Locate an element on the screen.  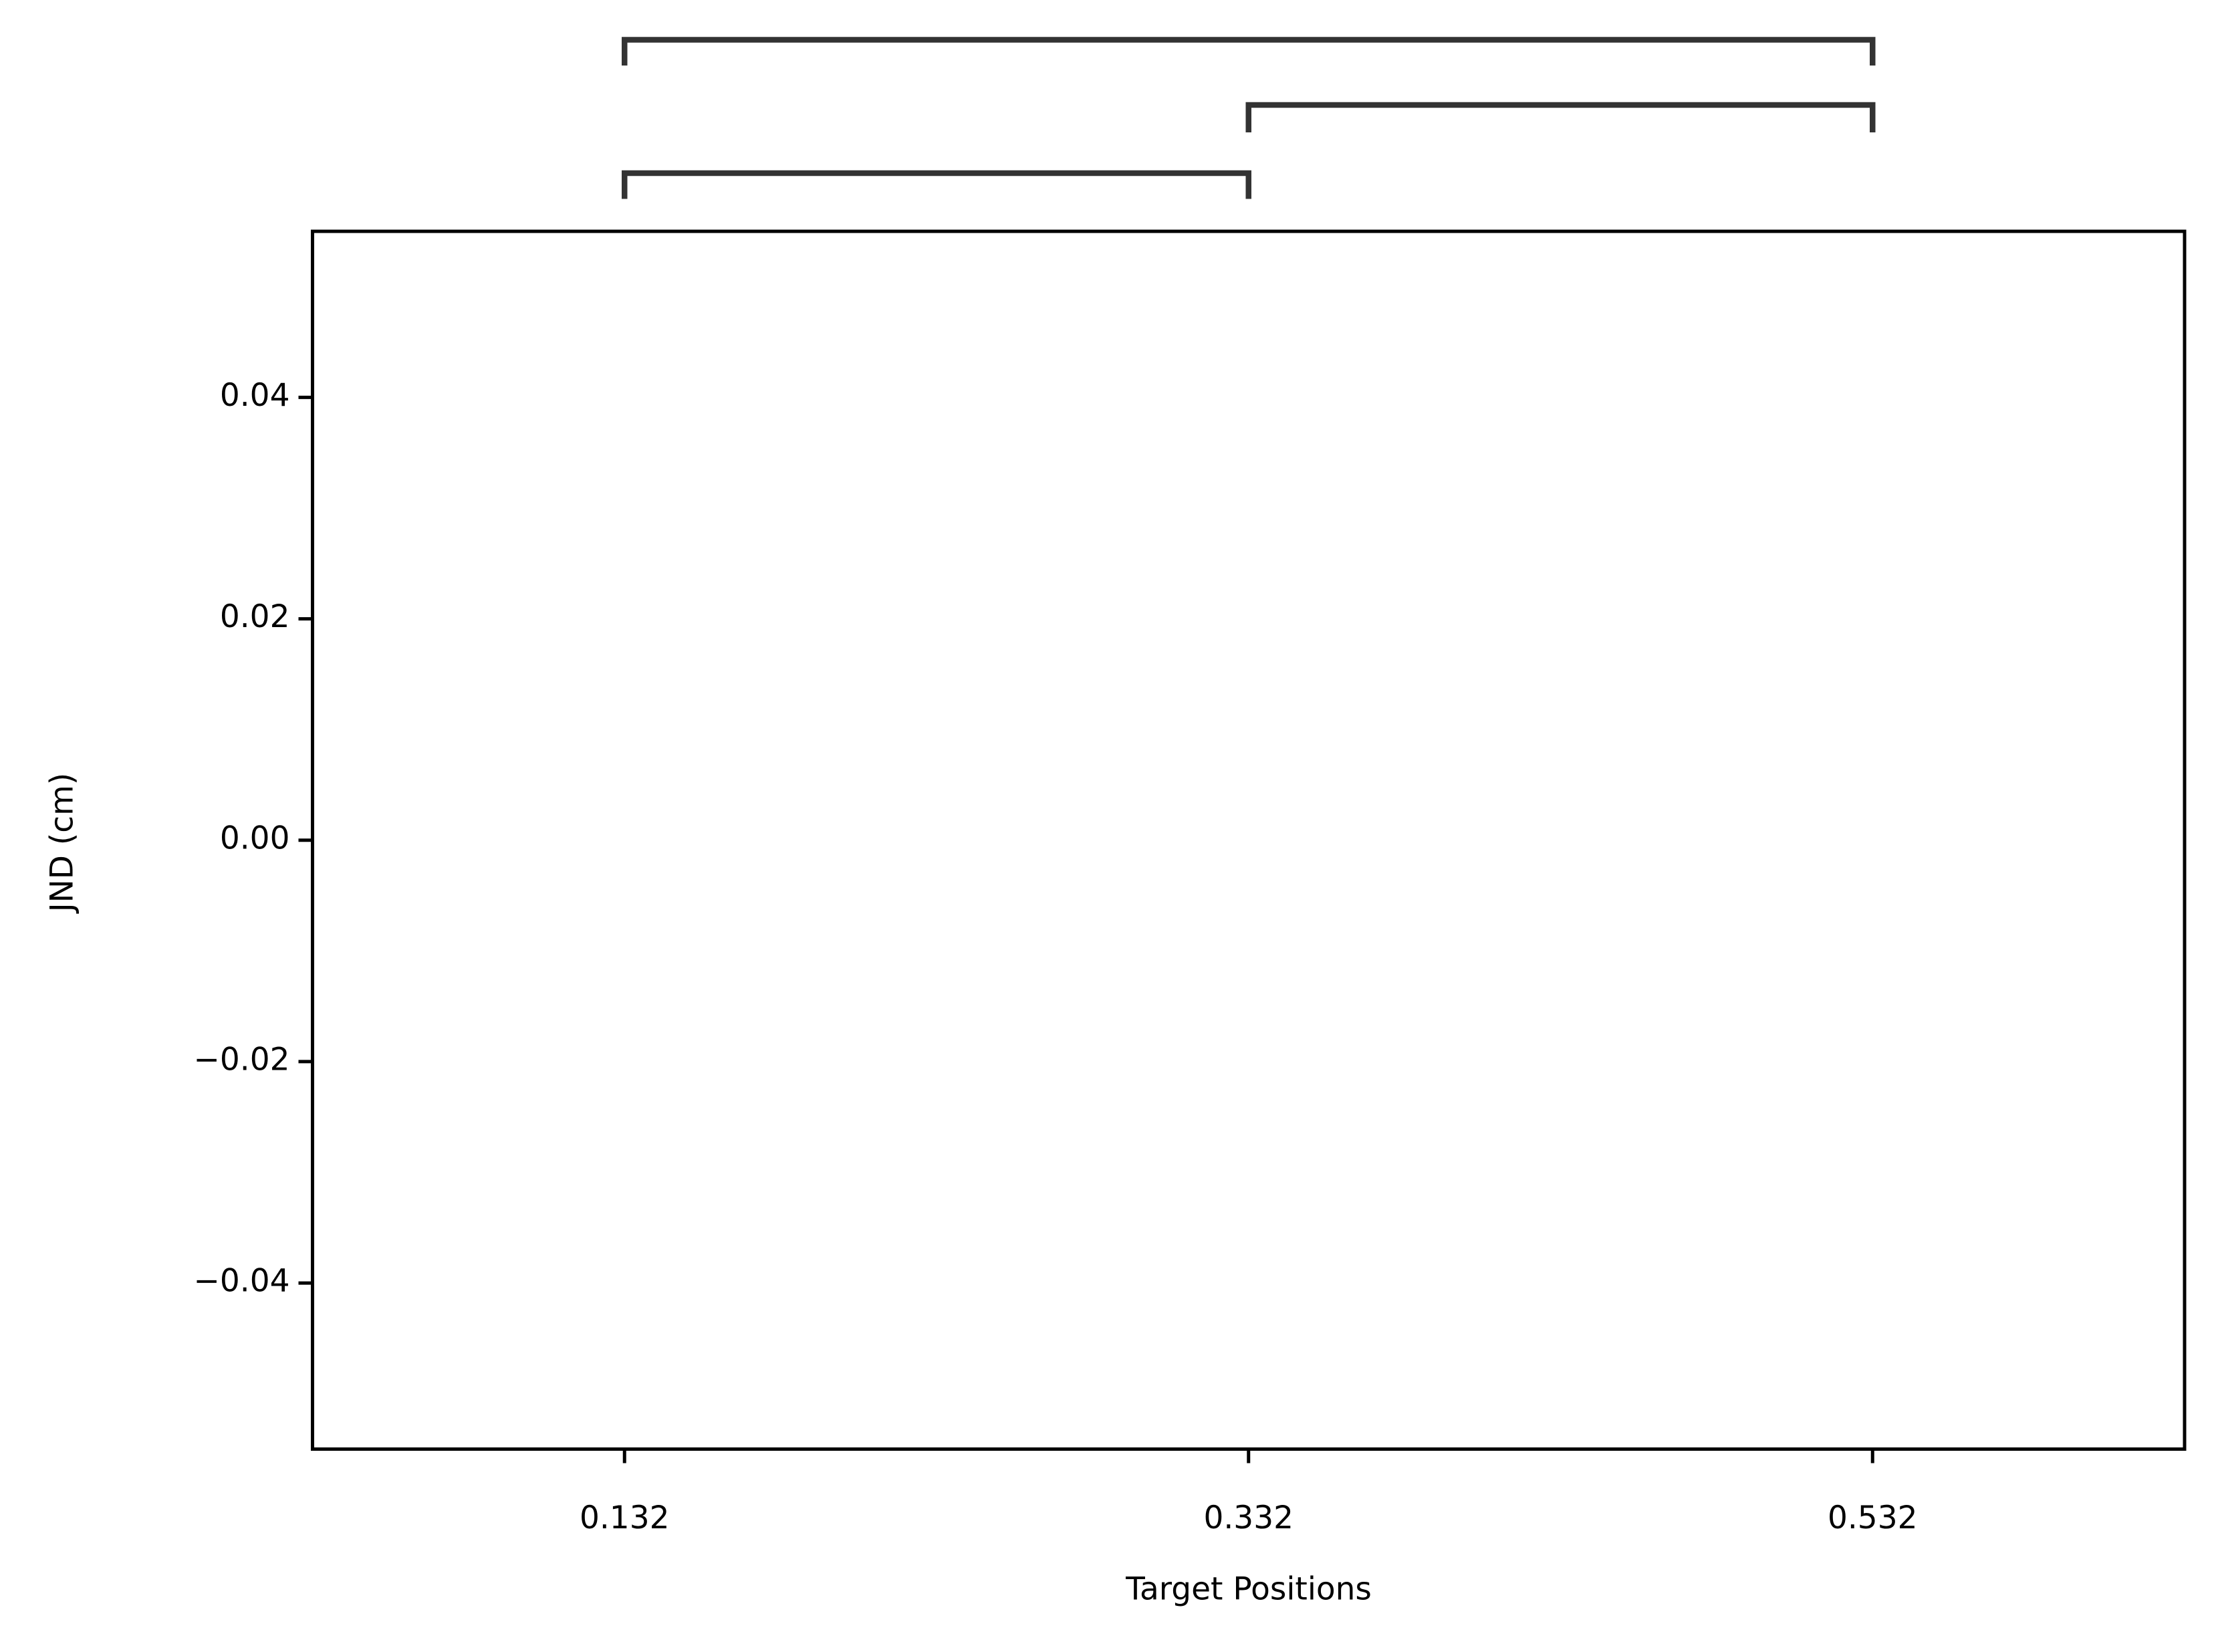
y-tick-label: 0.02 is located at coordinates (255, 616).